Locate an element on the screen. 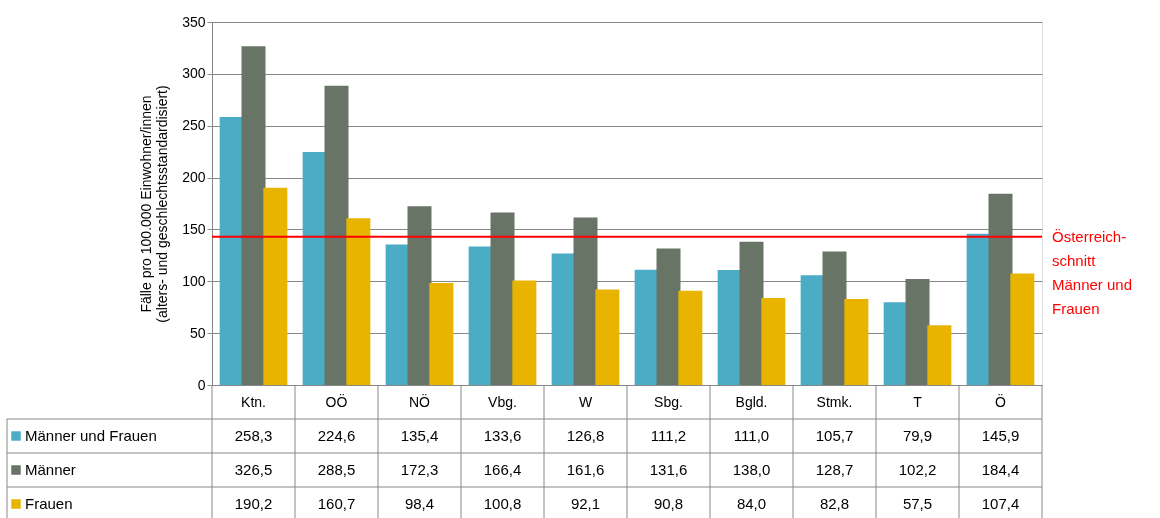  data-label: 145,9 is located at coordinates (1000, 435).